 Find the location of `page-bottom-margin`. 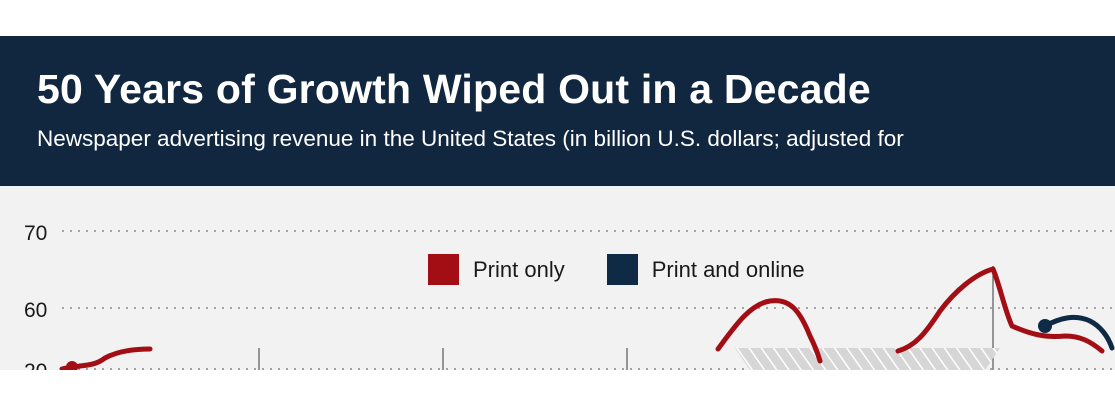

page-bottom-margin is located at coordinates (557, 387).